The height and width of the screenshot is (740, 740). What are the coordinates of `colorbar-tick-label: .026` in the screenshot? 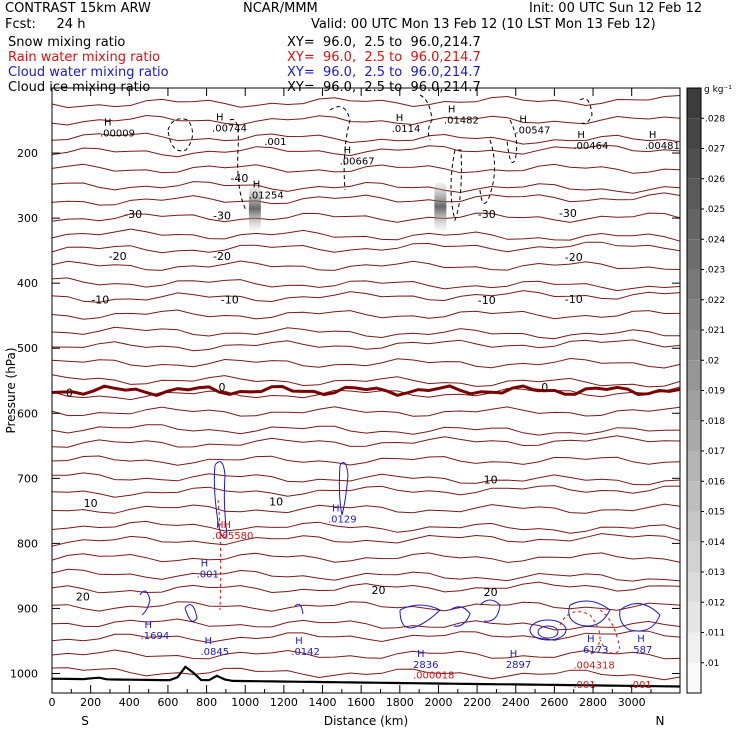 It's located at (715, 180).